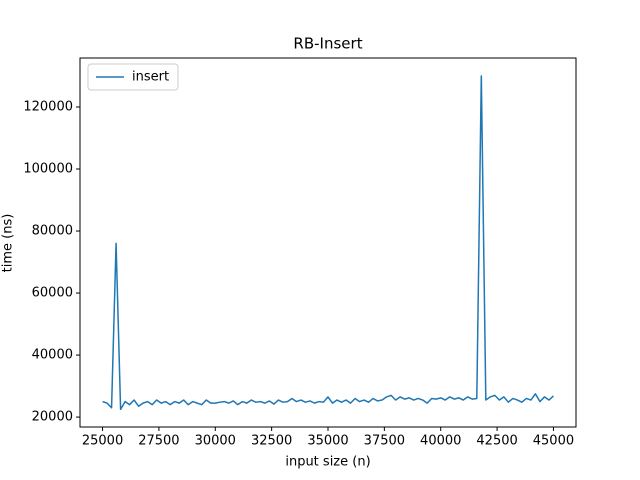  Describe the element at coordinates (496, 441) in the screenshot. I see `x-tick-label: 42500` at that location.